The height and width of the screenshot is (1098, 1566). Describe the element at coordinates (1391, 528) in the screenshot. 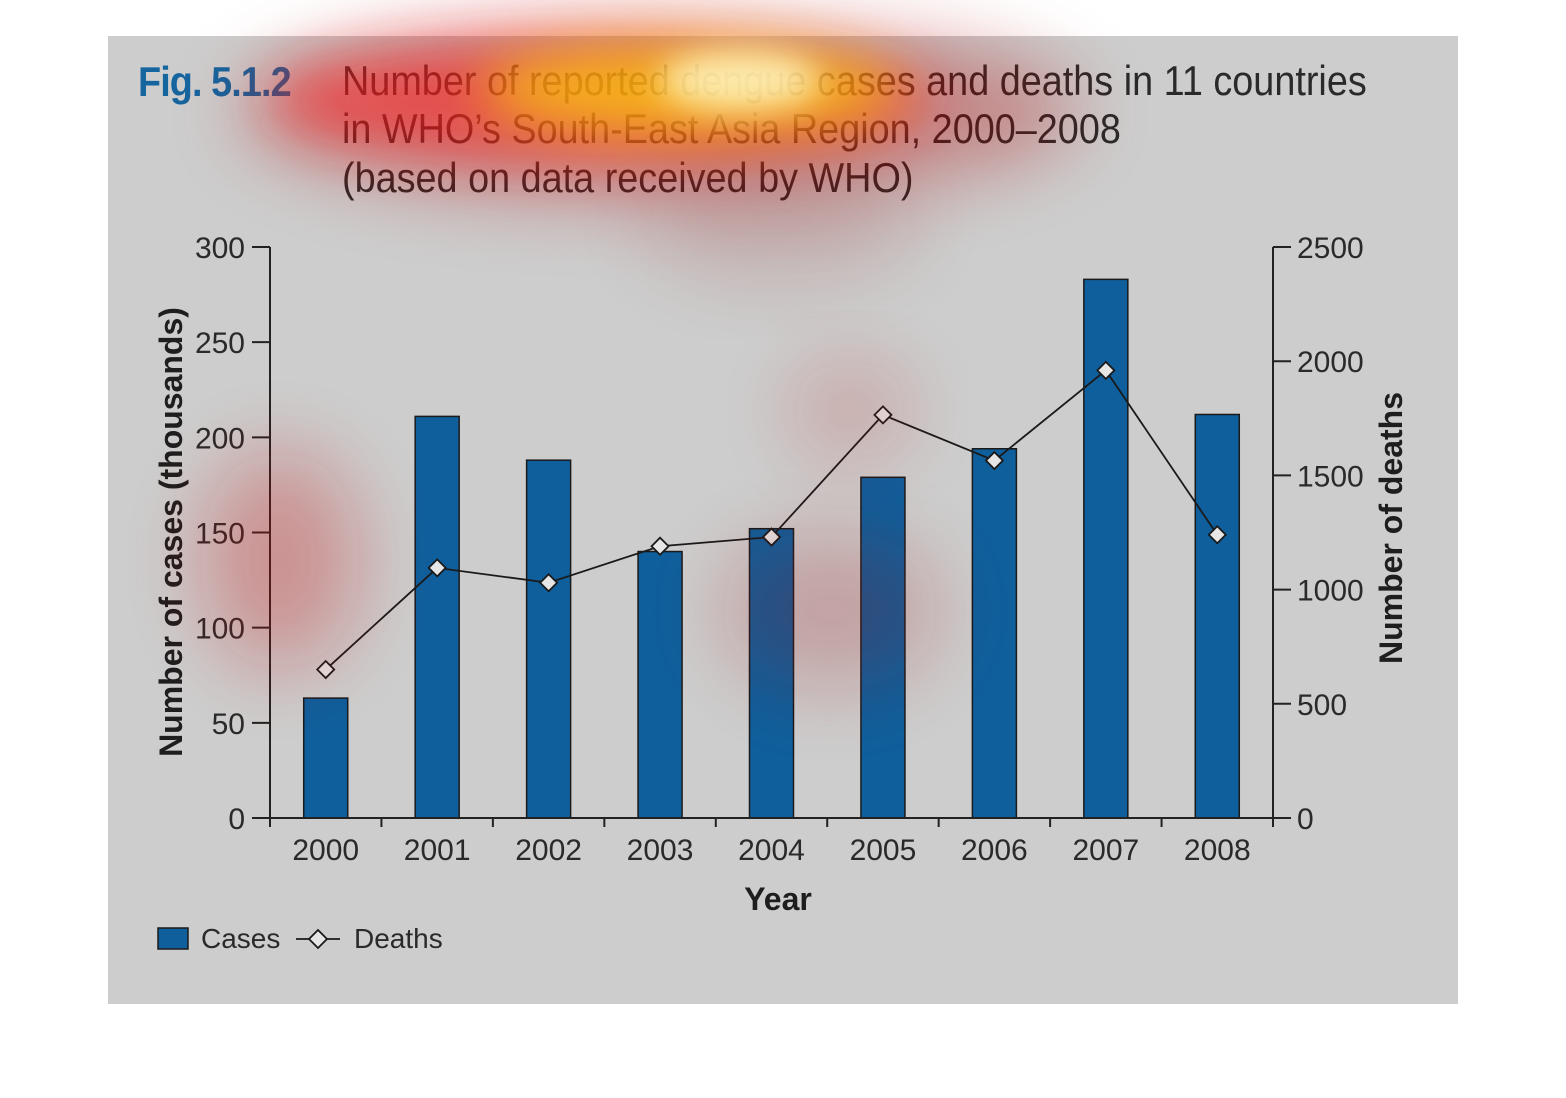

I see `right-axis-title: Number of deaths` at that location.